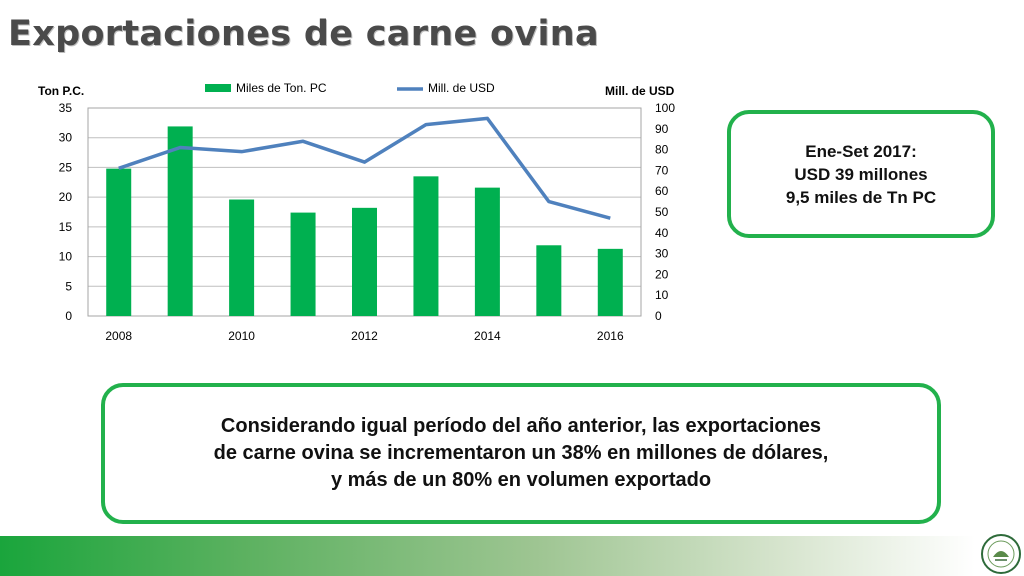 The width and height of the screenshot is (1024, 576). What do you see at coordinates (66, 197) in the screenshot?
I see `y-left-tick-label: 20` at bounding box center [66, 197].